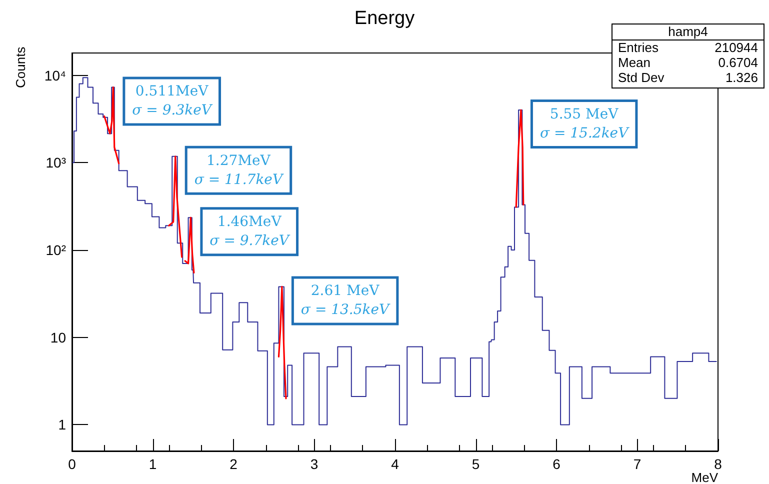 The image size is (769, 484). What do you see at coordinates (62, 424) in the screenshot?
I see `y-tick-label: 1` at bounding box center [62, 424].